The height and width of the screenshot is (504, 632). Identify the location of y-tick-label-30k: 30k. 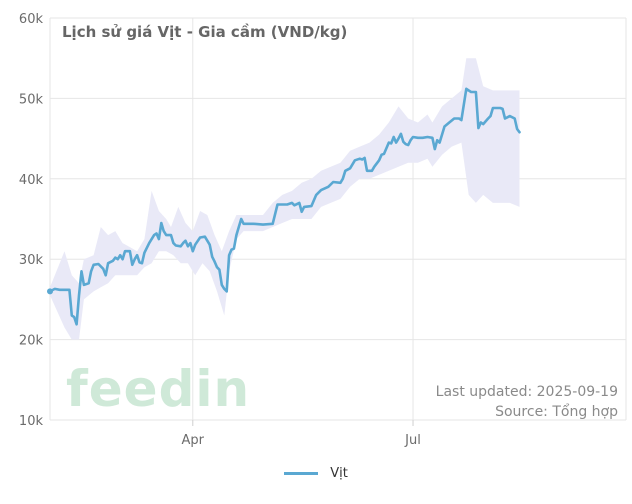
(31, 260).